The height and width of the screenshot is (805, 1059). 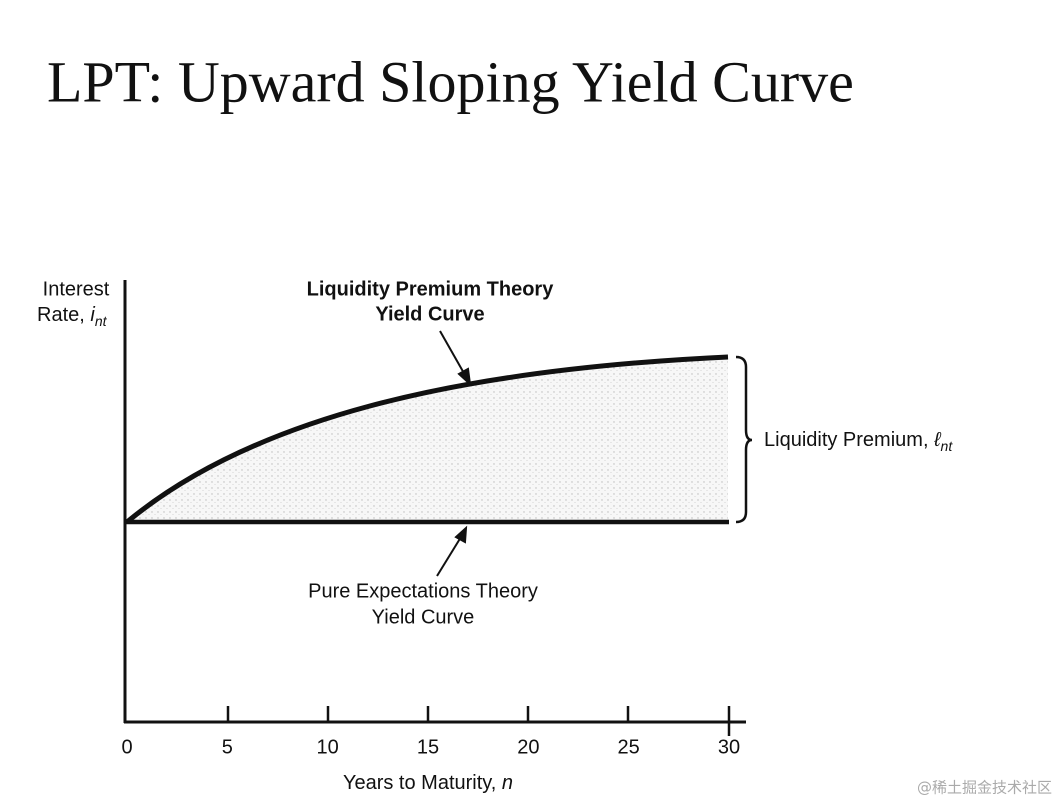 I want to click on watermark: @稀土掘金技术社区, so click(x=984, y=788).